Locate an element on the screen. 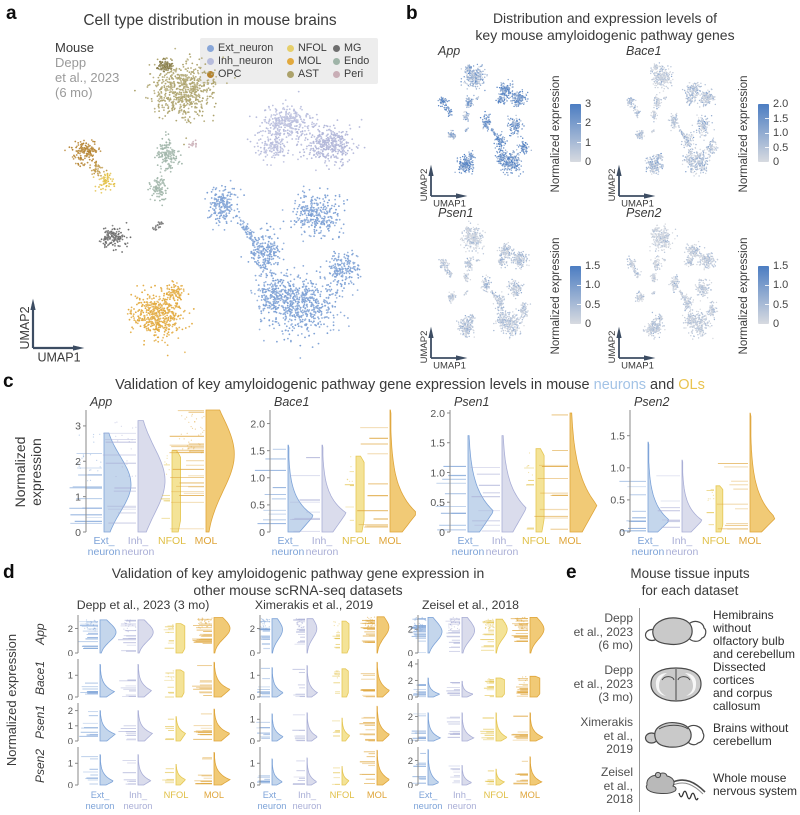  gene-label: Psen1 is located at coordinates (471, 402).